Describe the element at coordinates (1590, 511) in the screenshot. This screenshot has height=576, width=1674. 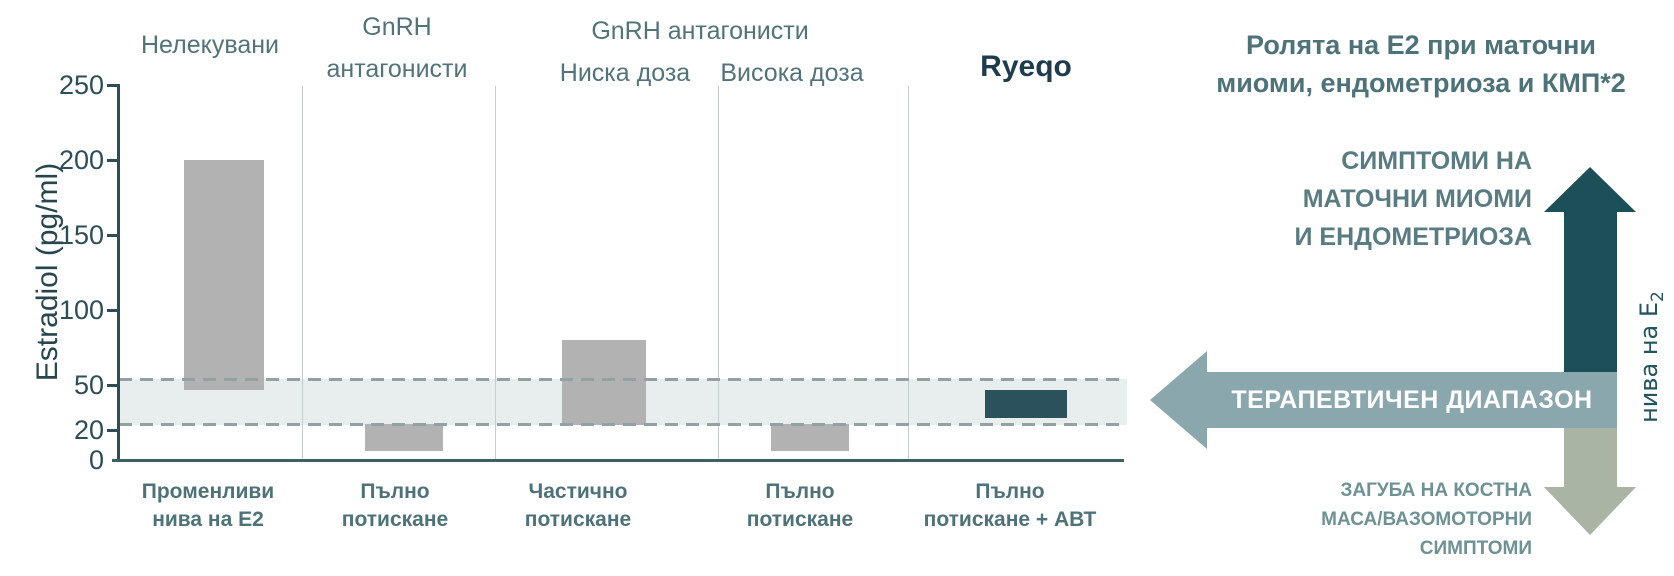
I see `down-arrow-head-icon` at that location.